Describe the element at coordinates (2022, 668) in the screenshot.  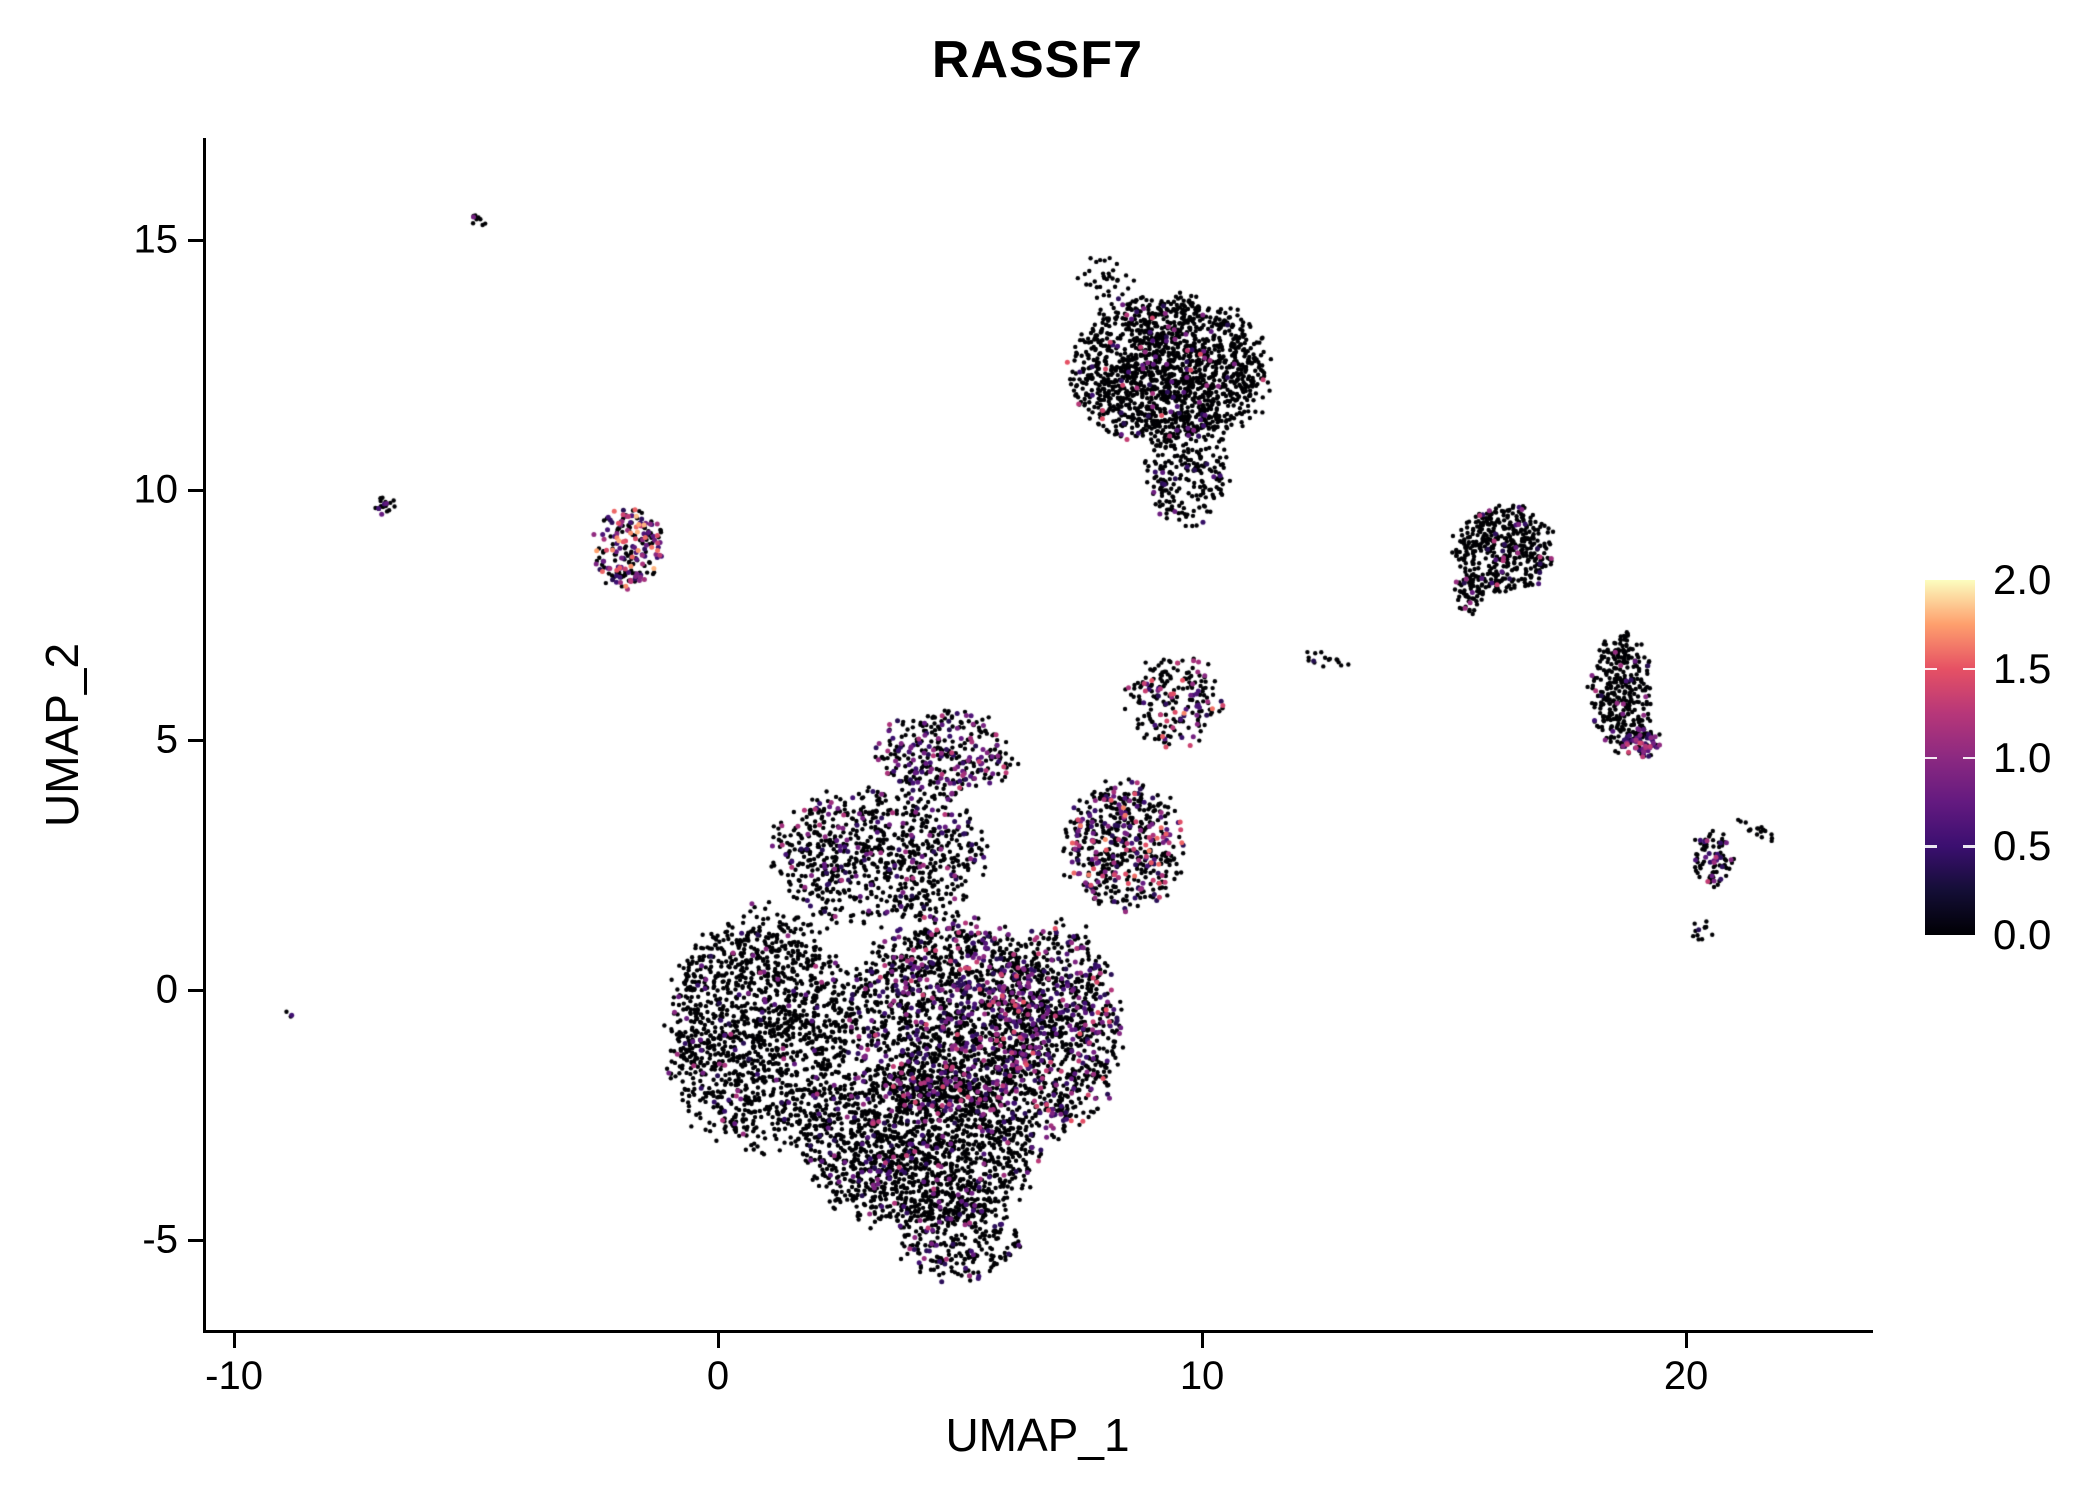
I see `colorbar-tick-label: 1.5` at that location.